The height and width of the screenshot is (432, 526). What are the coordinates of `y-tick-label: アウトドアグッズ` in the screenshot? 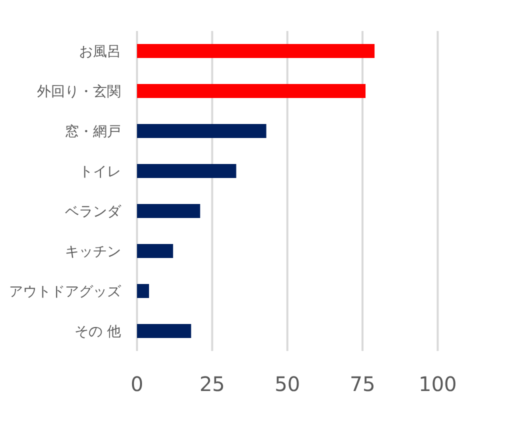 It's located at (65, 292).